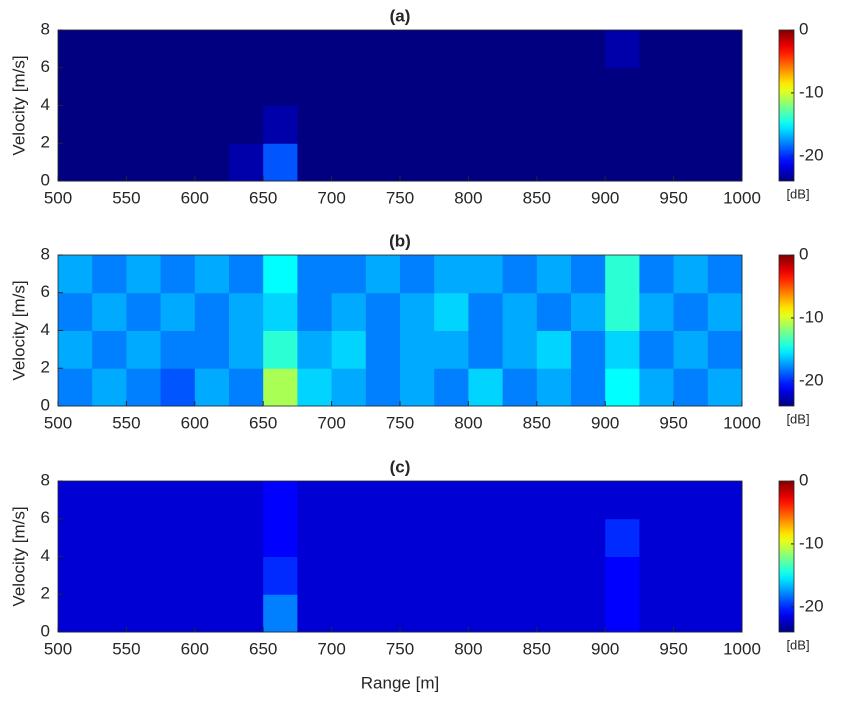  I want to click on x-tick-label: 650, so click(263, 648).